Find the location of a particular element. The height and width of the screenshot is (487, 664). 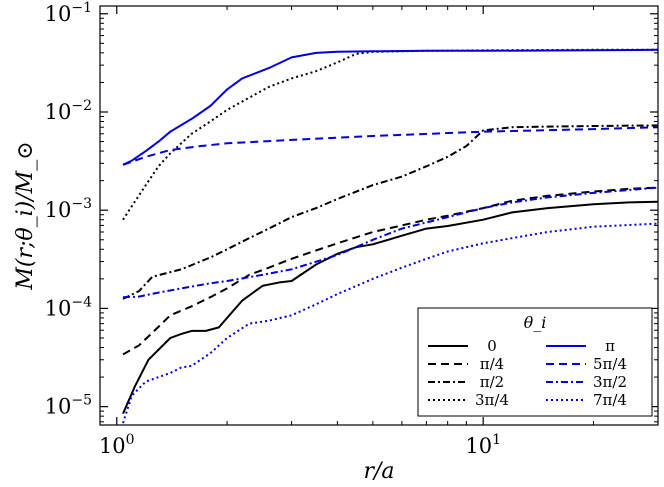

legend-title: θ_i is located at coordinates (535, 322).